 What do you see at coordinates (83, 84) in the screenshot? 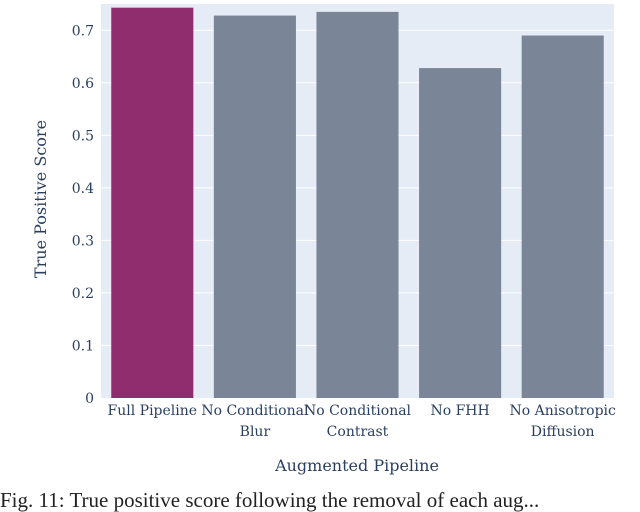
I see `y-tick-label: 0.6` at bounding box center [83, 84].